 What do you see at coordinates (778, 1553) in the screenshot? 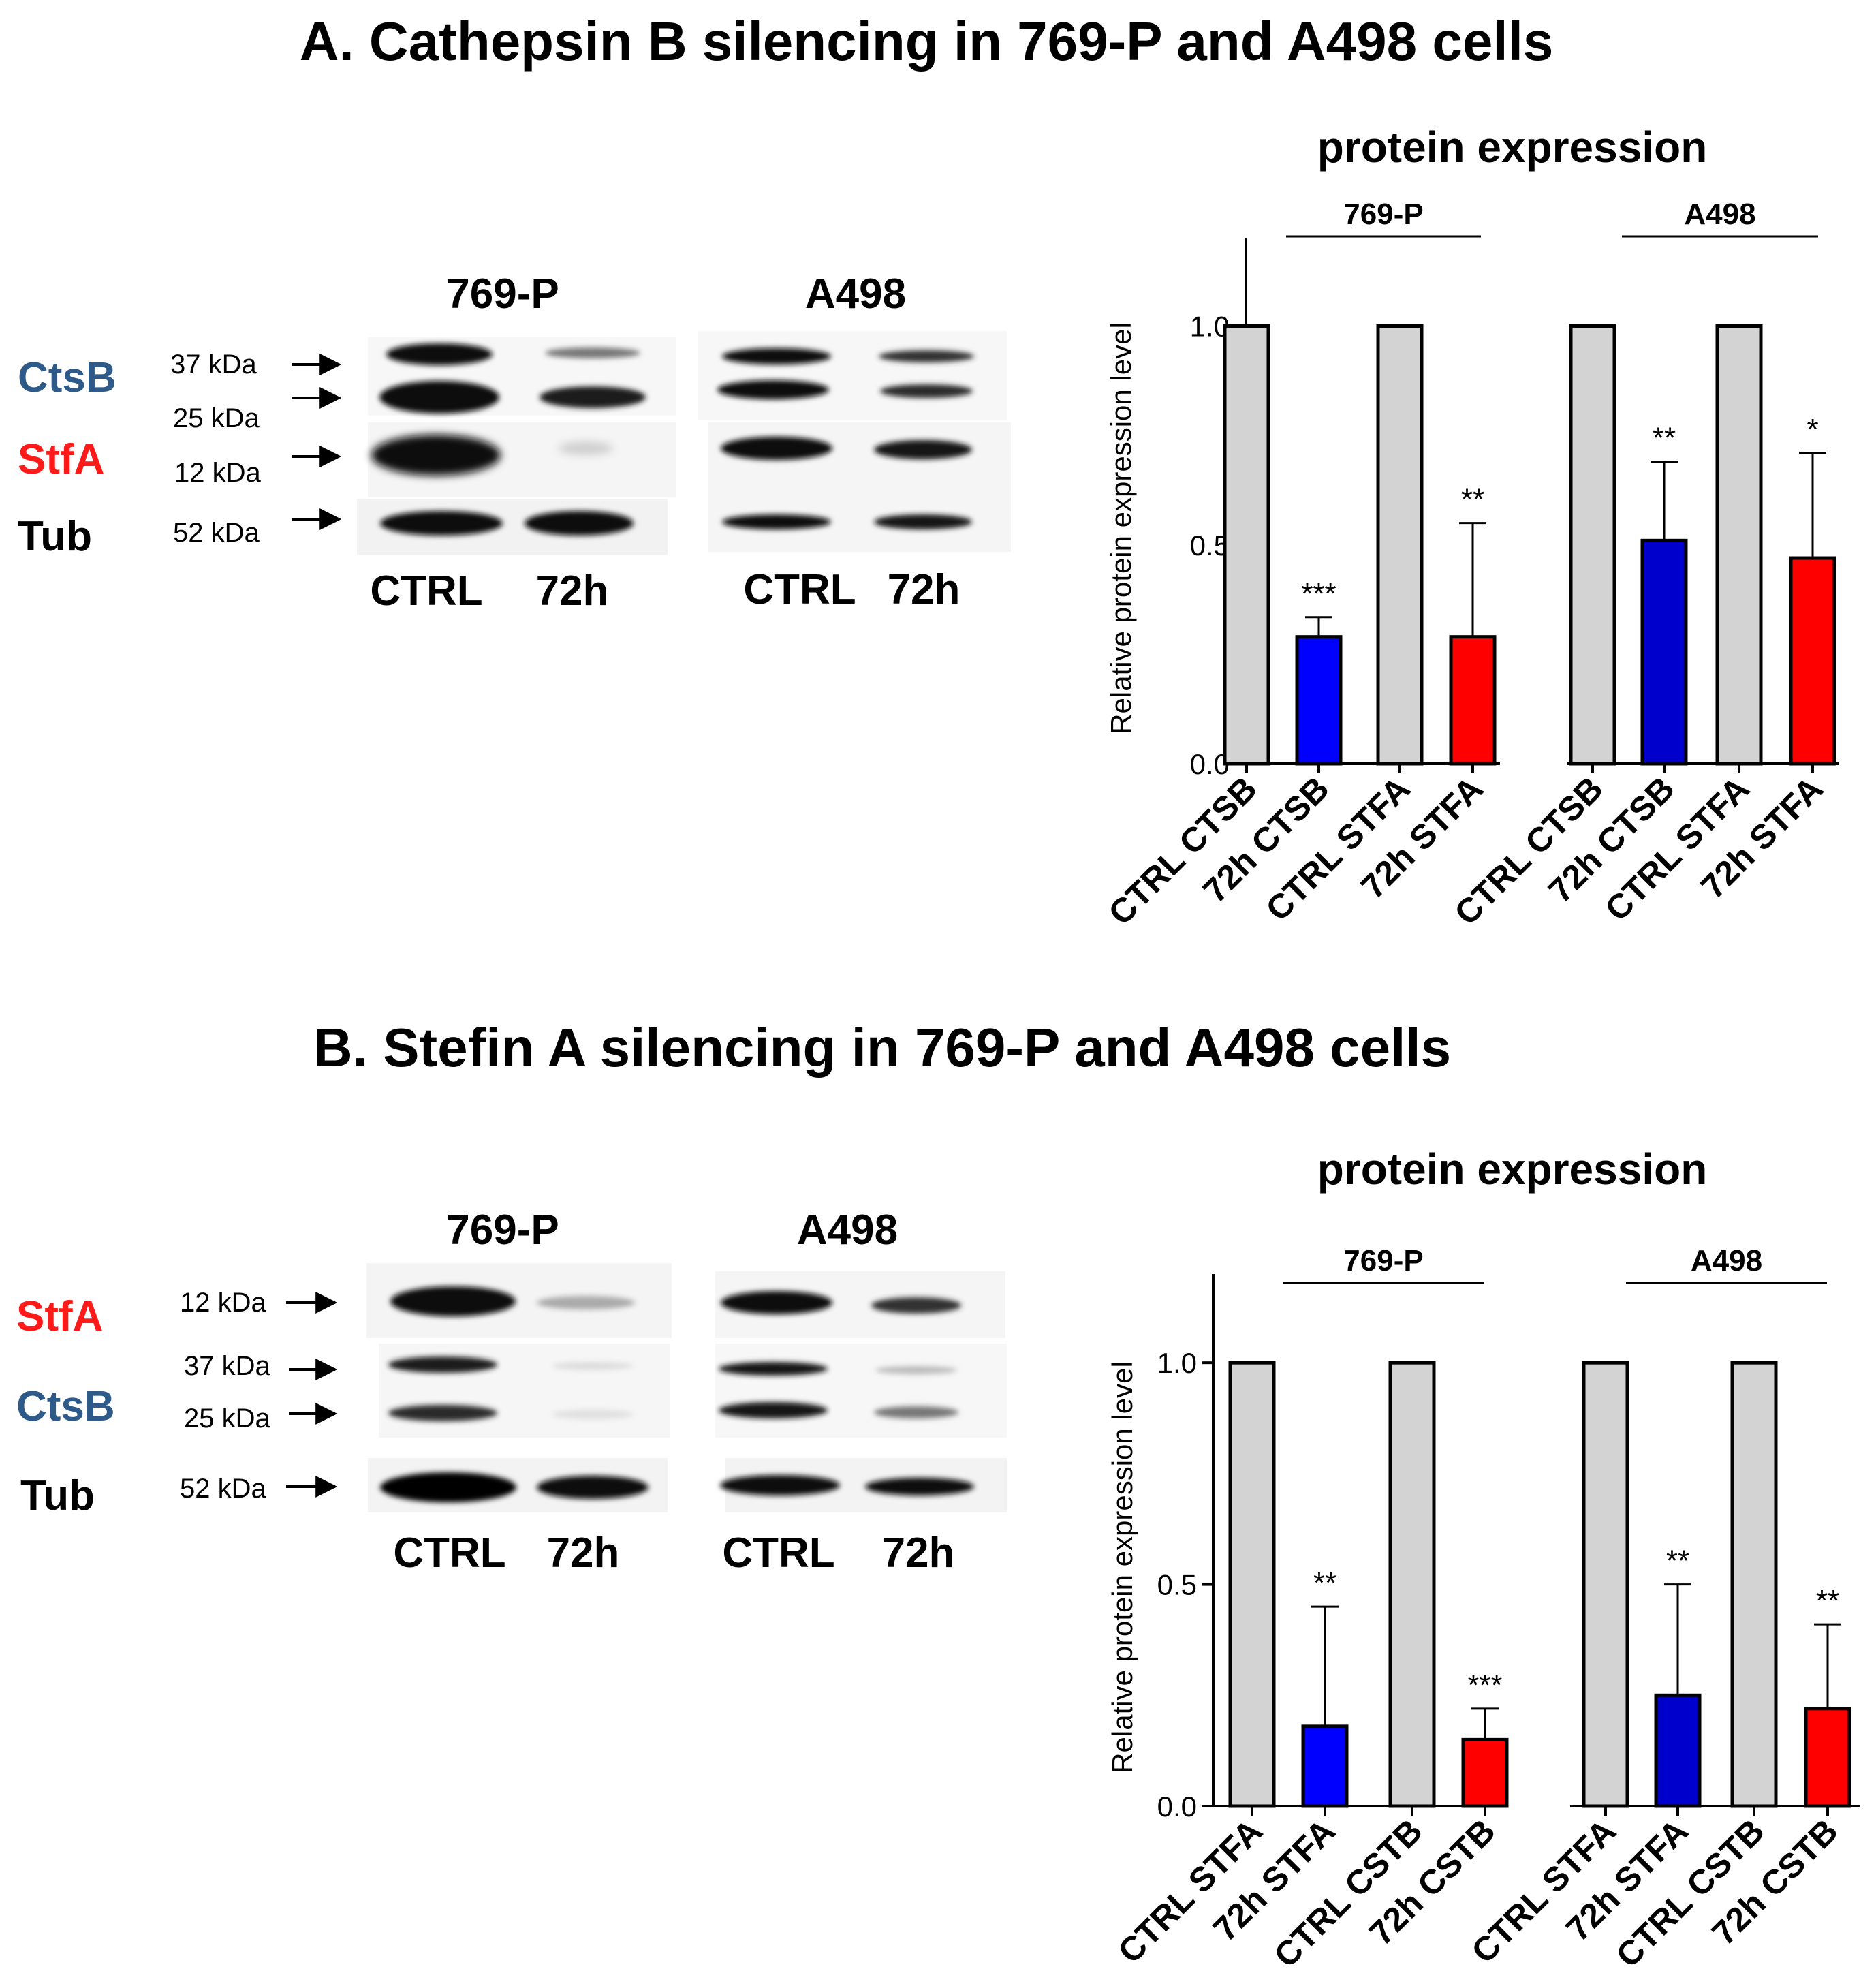
I see `blot-b-a498-lane-ctrl: CTRL` at bounding box center [778, 1553].